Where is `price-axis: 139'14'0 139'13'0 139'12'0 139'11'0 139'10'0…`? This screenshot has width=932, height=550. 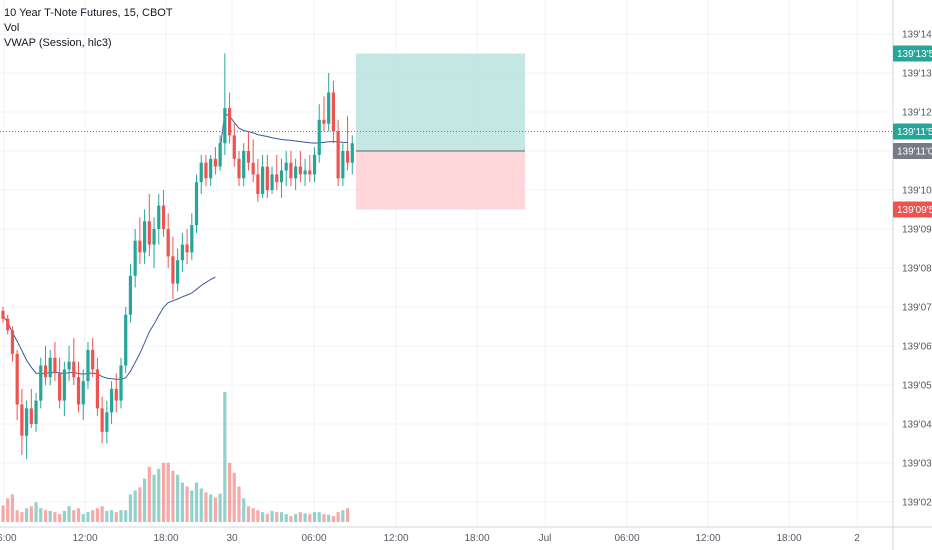 price-axis: 139'14'0 139'13'0 139'12'0 139'11'0 139'10'0… is located at coordinates (912, 275).